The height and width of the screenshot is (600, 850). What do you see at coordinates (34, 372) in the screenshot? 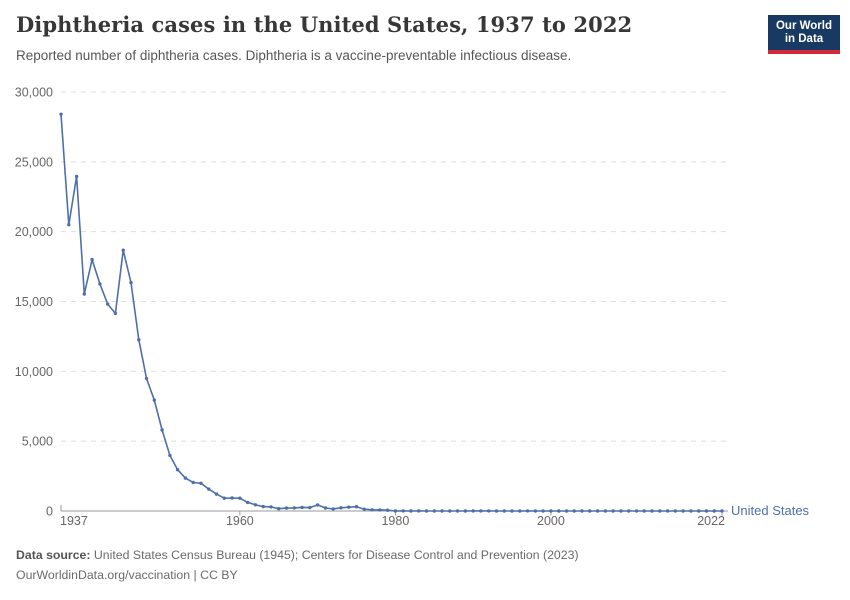
I see `y-axis-tick-label: 10,000` at bounding box center [34, 372].